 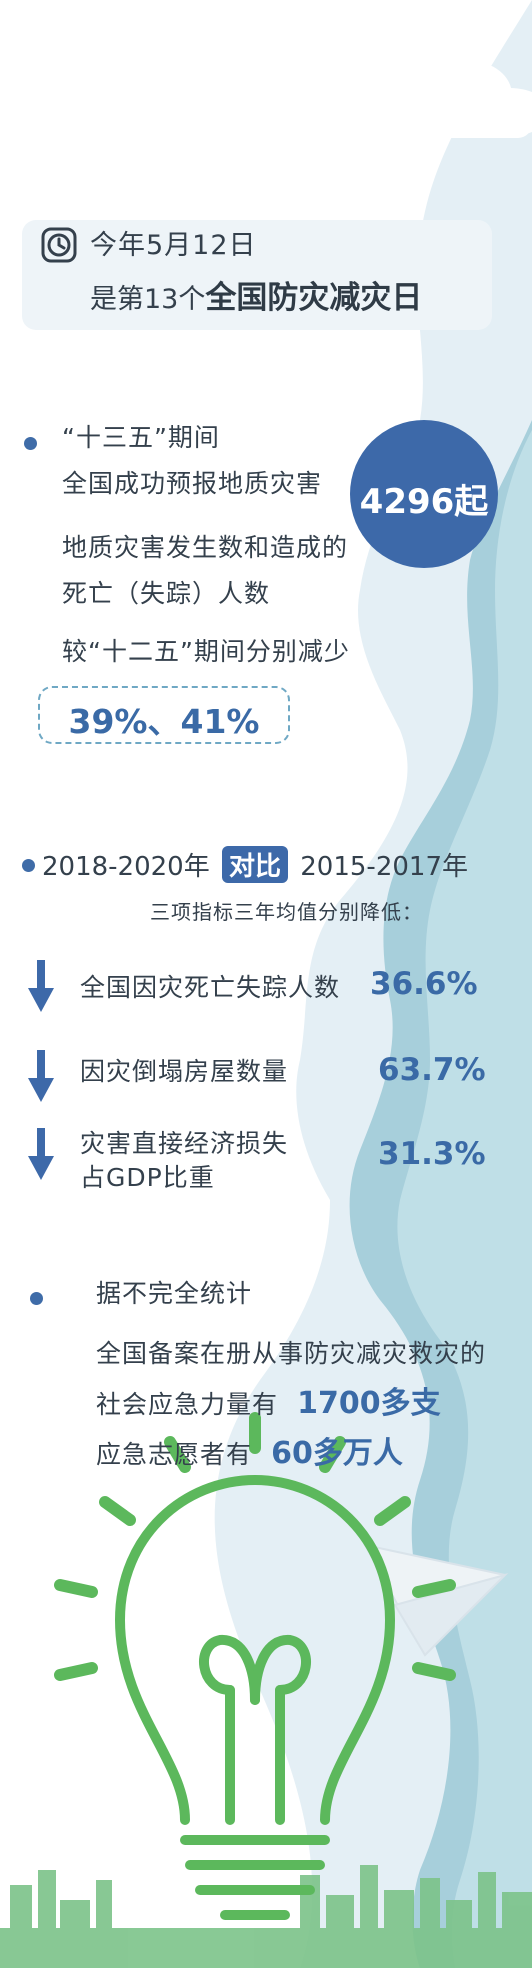 What do you see at coordinates (148, 299) in the screenshot?
I see `header-prefix: 是第13个` at bounding box center [148, 299].